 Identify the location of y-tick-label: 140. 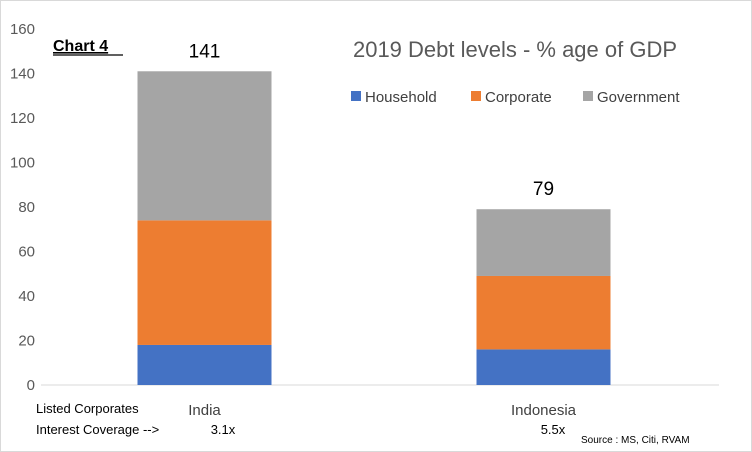
(22, 74).